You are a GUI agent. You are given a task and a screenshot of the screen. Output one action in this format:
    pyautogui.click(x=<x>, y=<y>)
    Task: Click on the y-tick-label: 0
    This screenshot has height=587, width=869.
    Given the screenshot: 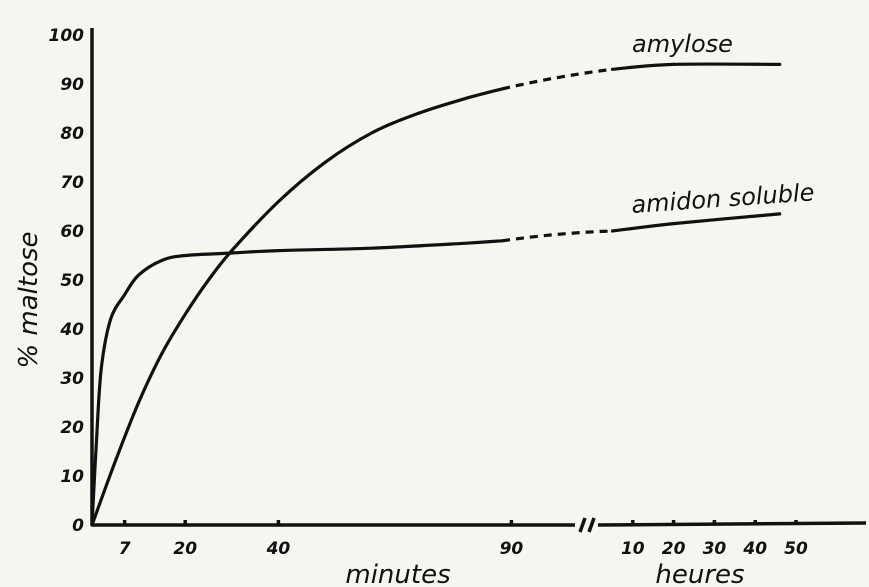 What is the action you would take?
    pyautogui.click(x=78, y=526)
    